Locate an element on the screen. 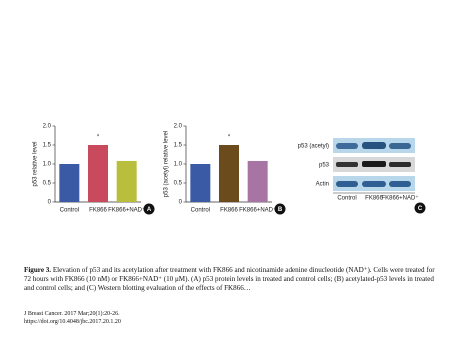 This screenshot has width=450, height=338. panel-label: A is located at coordinates (149, 210).